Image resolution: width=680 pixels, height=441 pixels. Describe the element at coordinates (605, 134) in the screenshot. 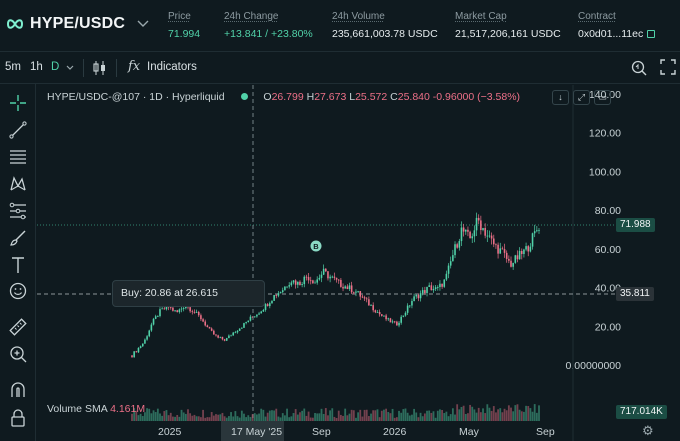

I see `y-tick-label: 120.00` at that location.